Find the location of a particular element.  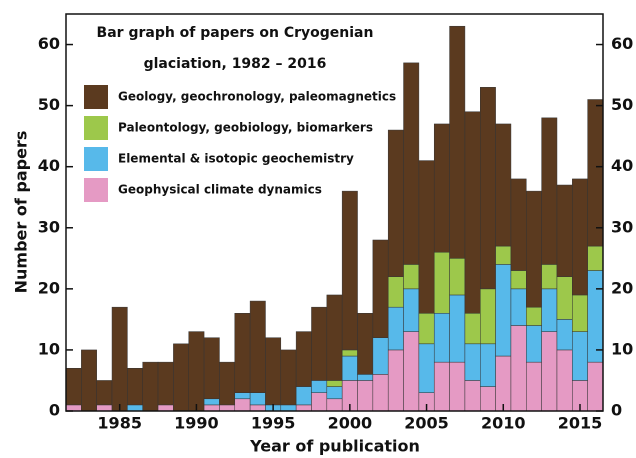

legend-label: Paleontology, geobiology, biomarkers is located at coordinates (245, 128).